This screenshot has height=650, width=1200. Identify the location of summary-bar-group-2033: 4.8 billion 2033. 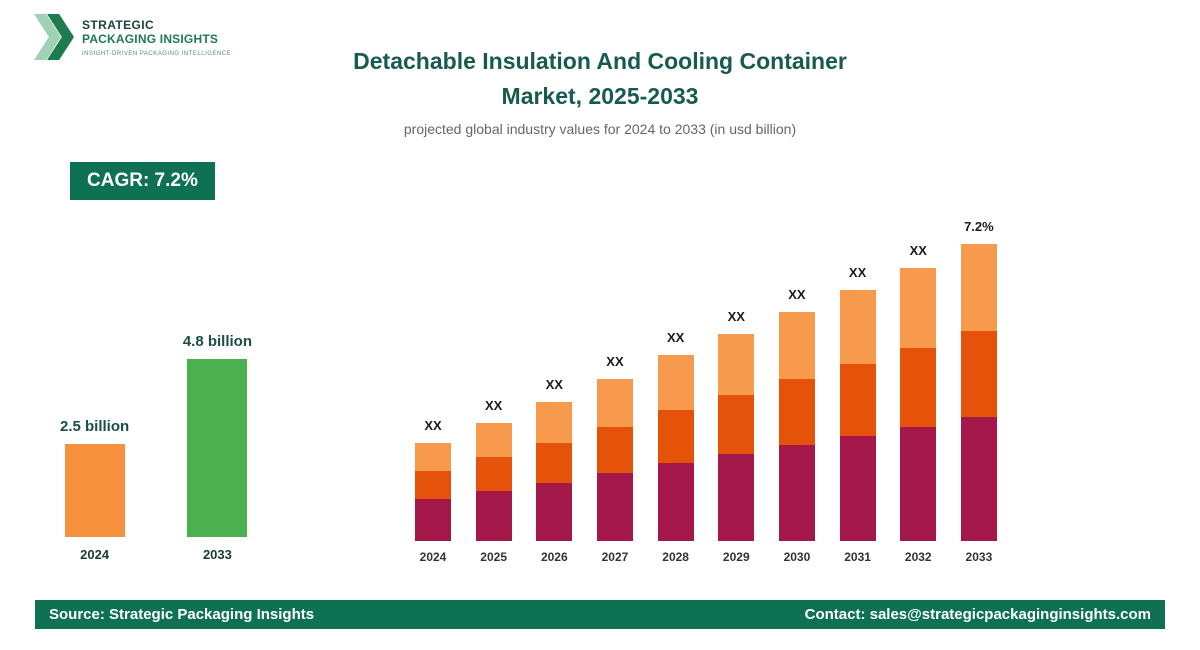
(217, 447).